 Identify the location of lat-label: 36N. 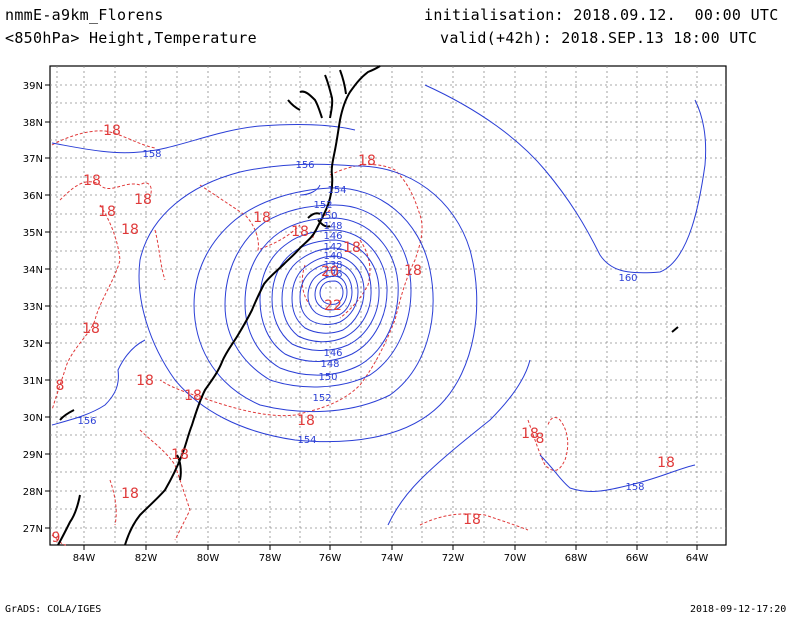
(33, 196).